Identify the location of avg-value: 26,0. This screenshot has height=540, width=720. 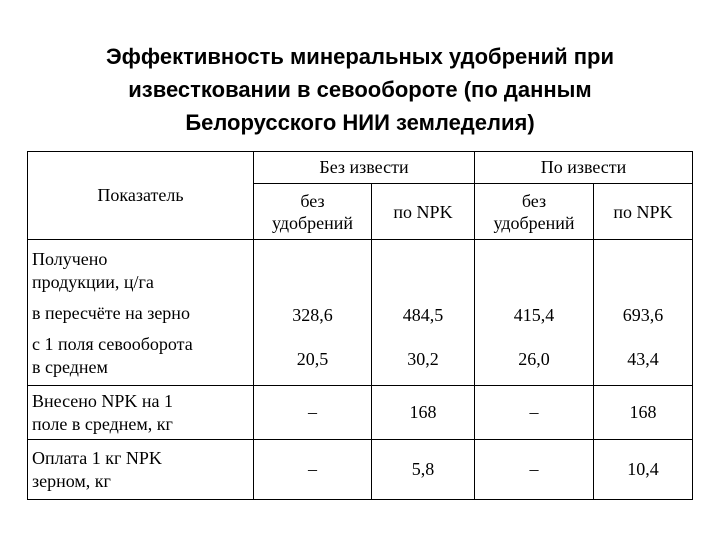
(534, 359).